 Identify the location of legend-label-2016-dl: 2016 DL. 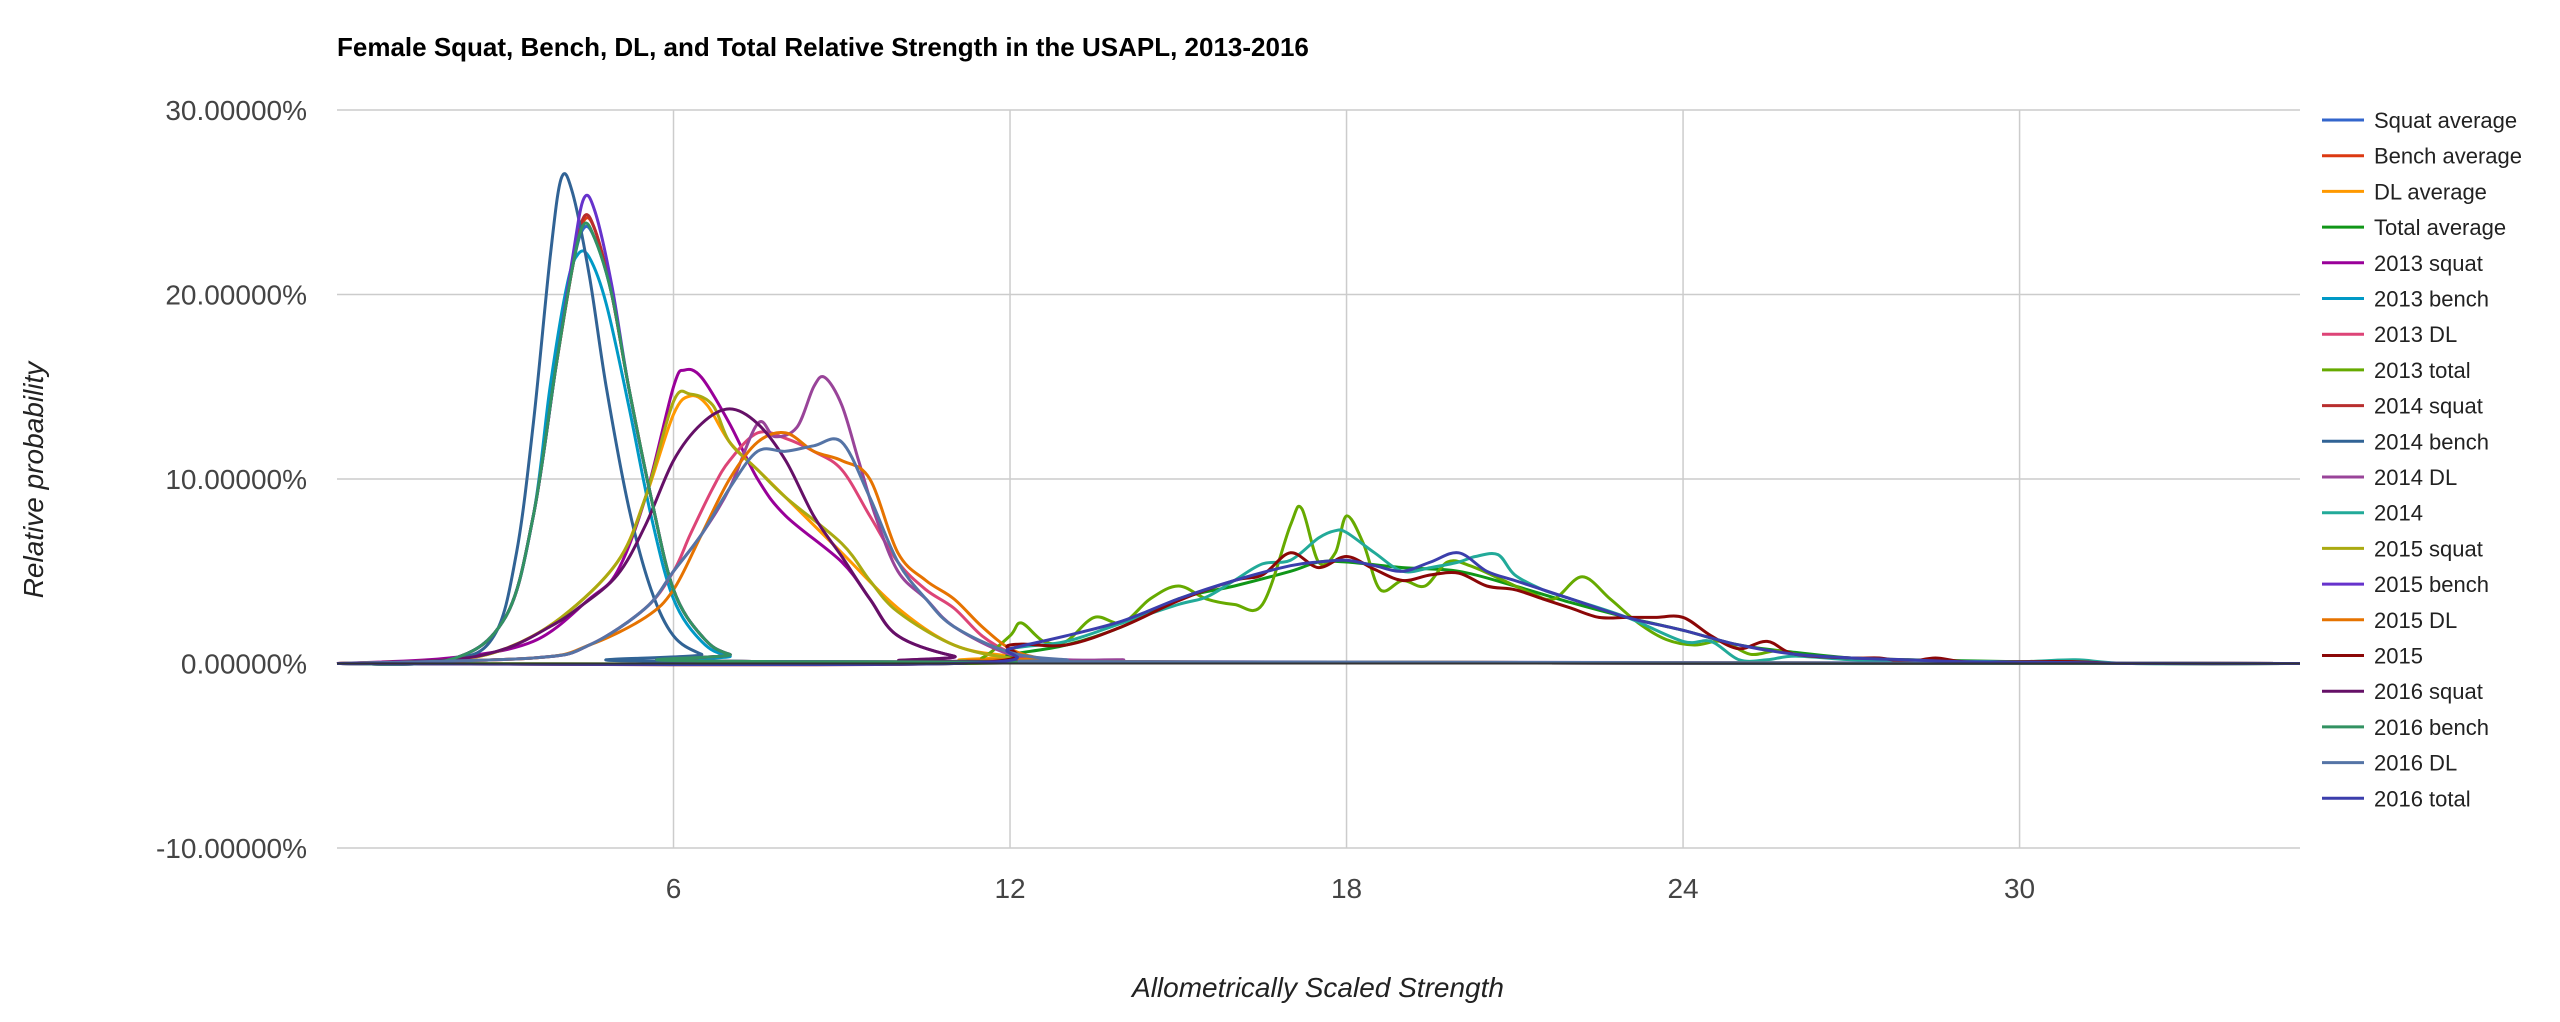
(2415, 763).